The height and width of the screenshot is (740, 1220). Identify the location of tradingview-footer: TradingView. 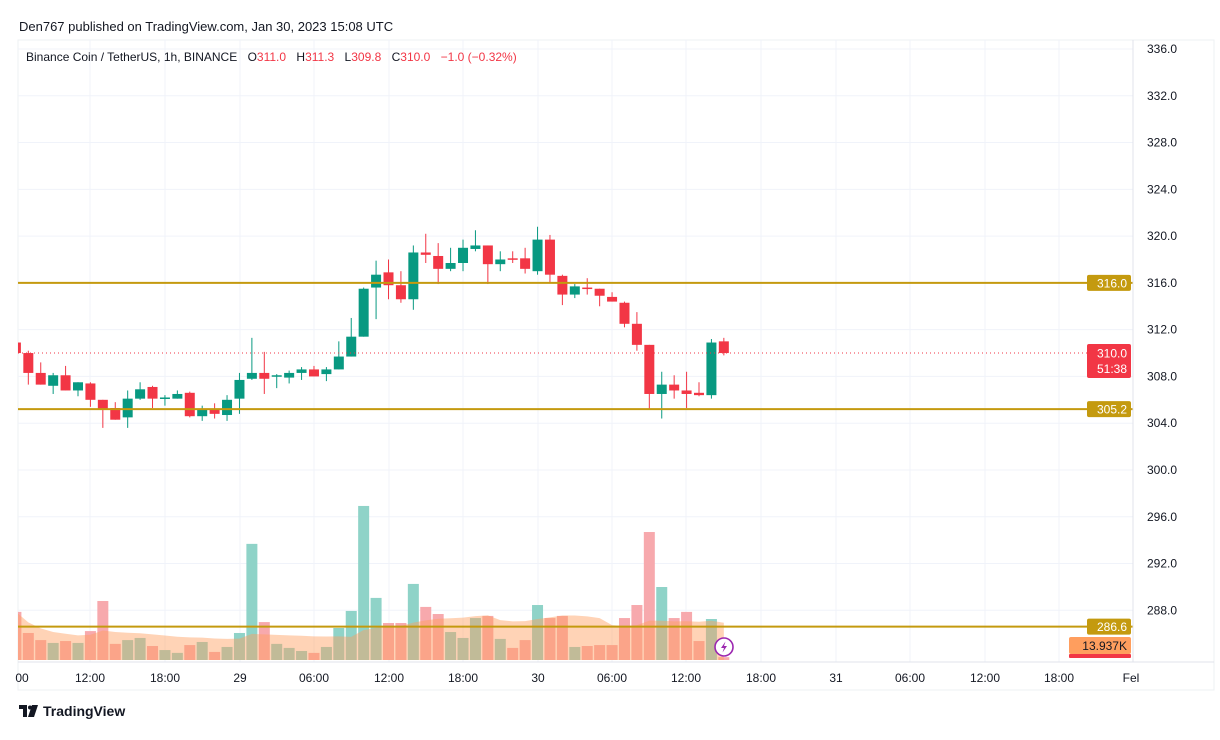
(72, 711).